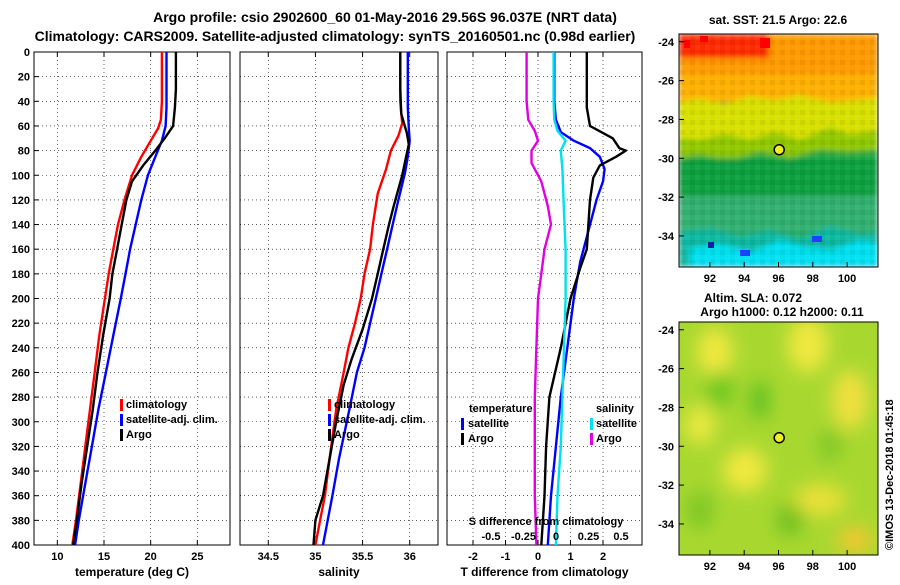  What do you see at coordinates (21, 472) in the screenshot?
I see `y-tick-label: 340` at bounding box center [21, 472].